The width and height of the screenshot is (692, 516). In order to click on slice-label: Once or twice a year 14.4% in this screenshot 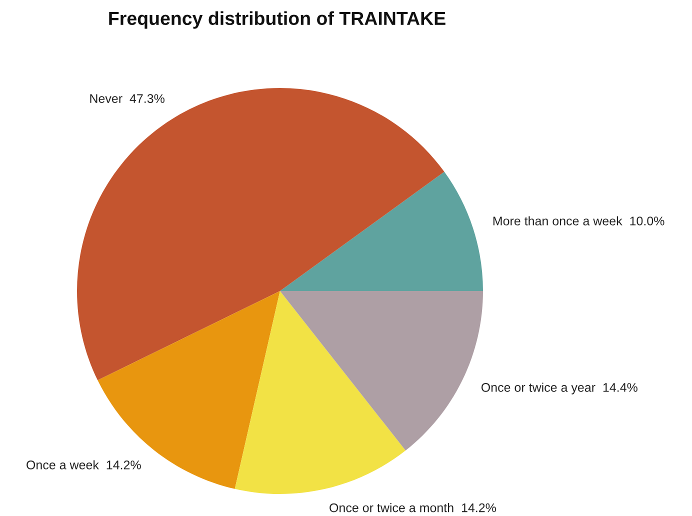, I will do `click(559, 388)`.